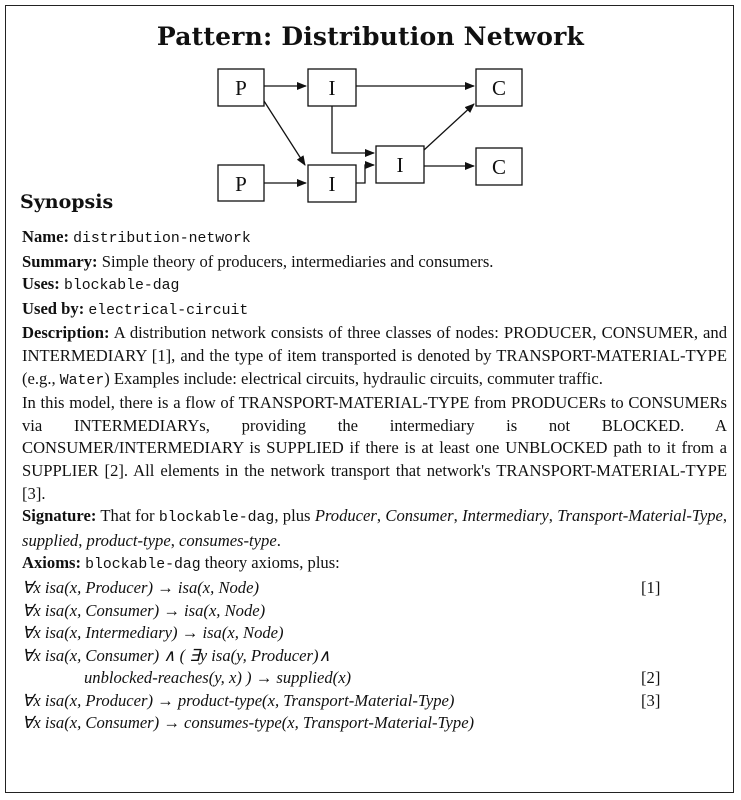 The image size is (741, 800). I want to click on signature-item: Producer, so click(345, 516).